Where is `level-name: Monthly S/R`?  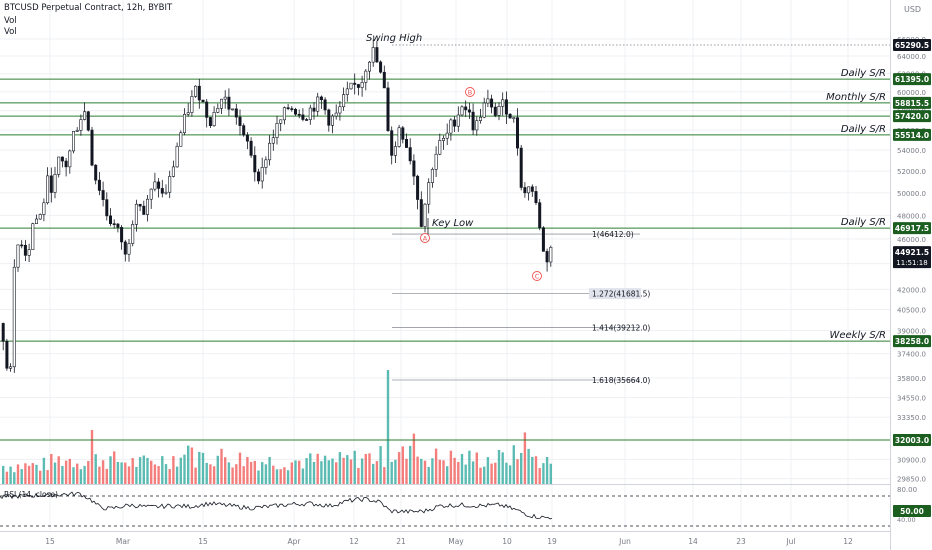 level-name: Monthly S/R is located at coordinates (856, 97).